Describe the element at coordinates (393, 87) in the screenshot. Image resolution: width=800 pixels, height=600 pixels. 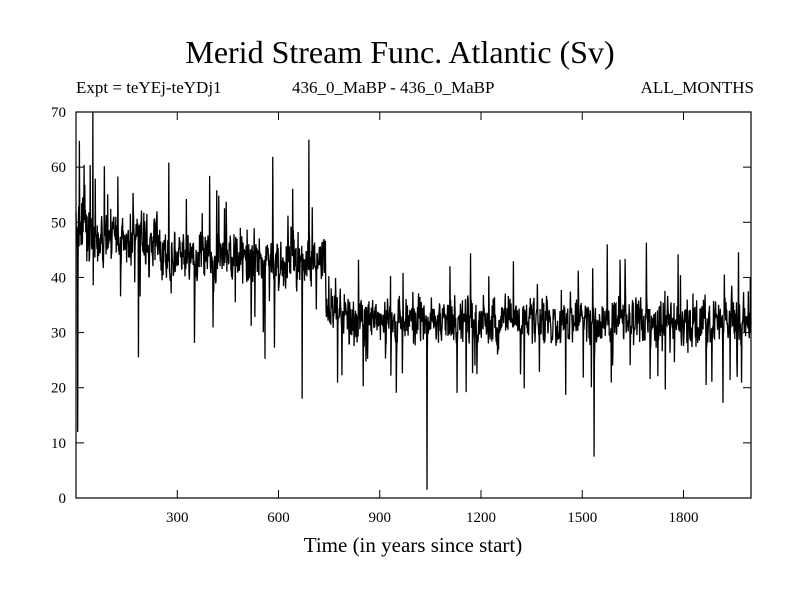
I see `period-label: 436_0_MaBP - 436_0_MaBP` at that location.